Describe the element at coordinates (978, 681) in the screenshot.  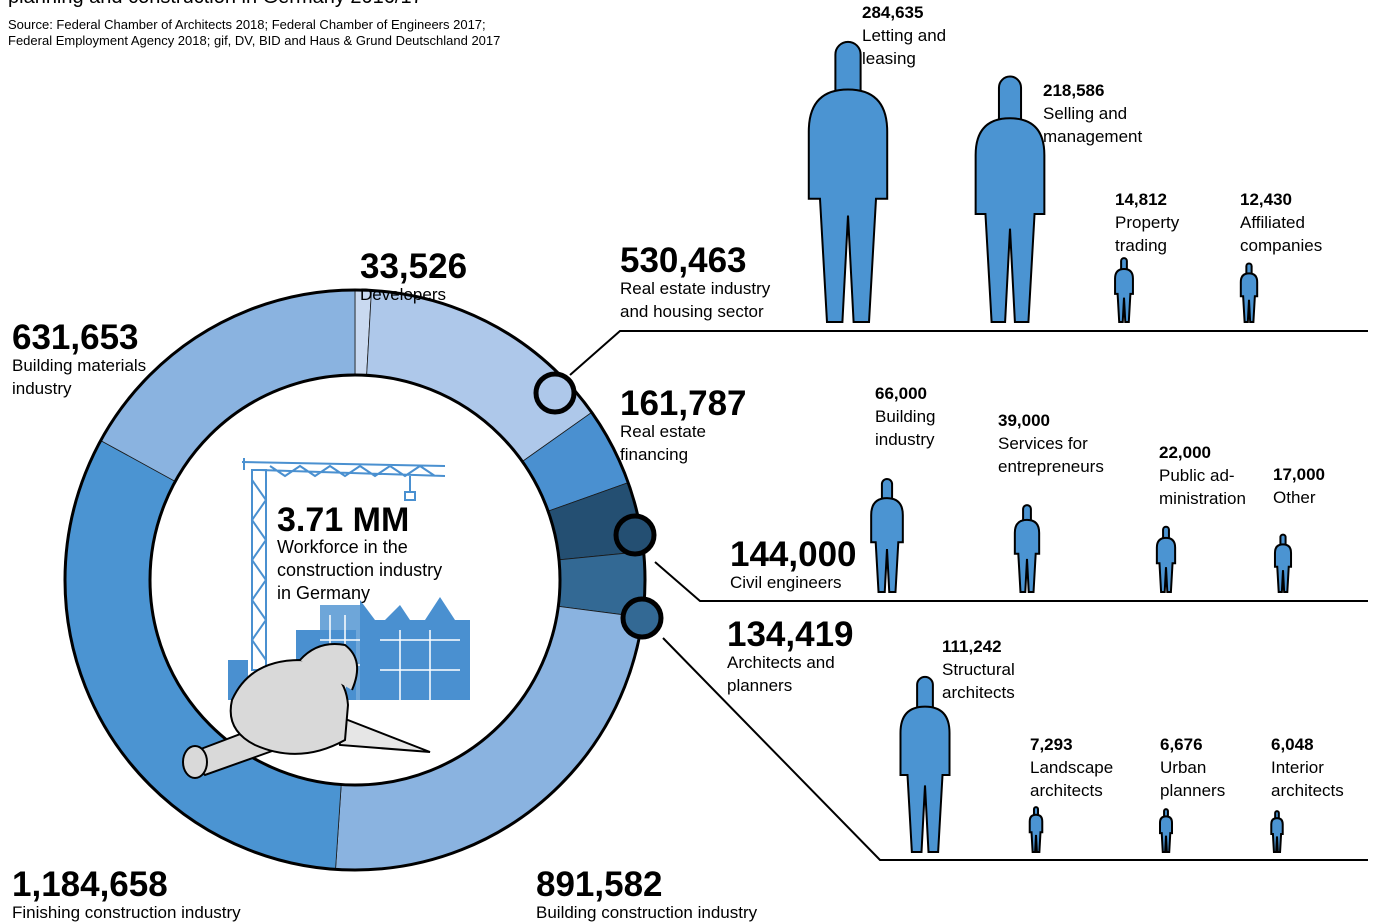
I see `figure-label: Structural architects` at that location.